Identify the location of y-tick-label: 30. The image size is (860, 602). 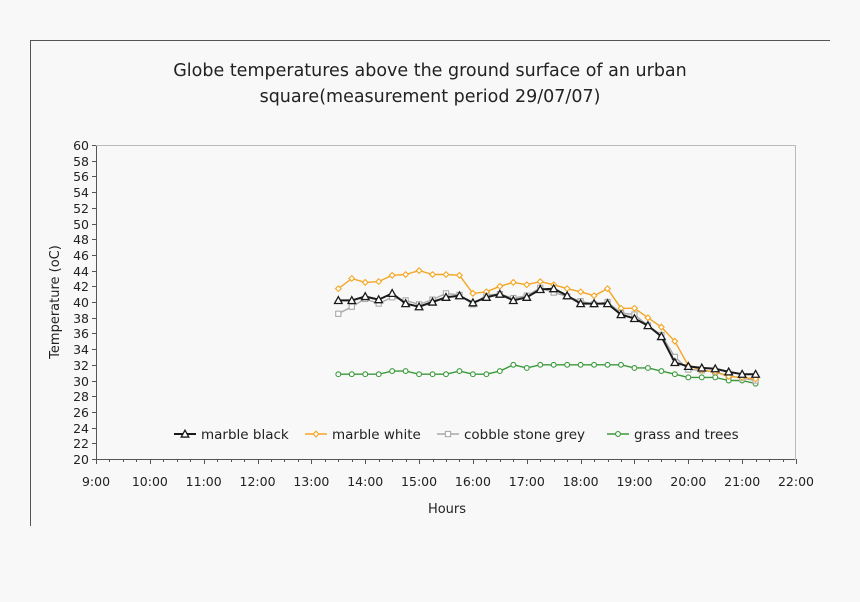
(81, 381).